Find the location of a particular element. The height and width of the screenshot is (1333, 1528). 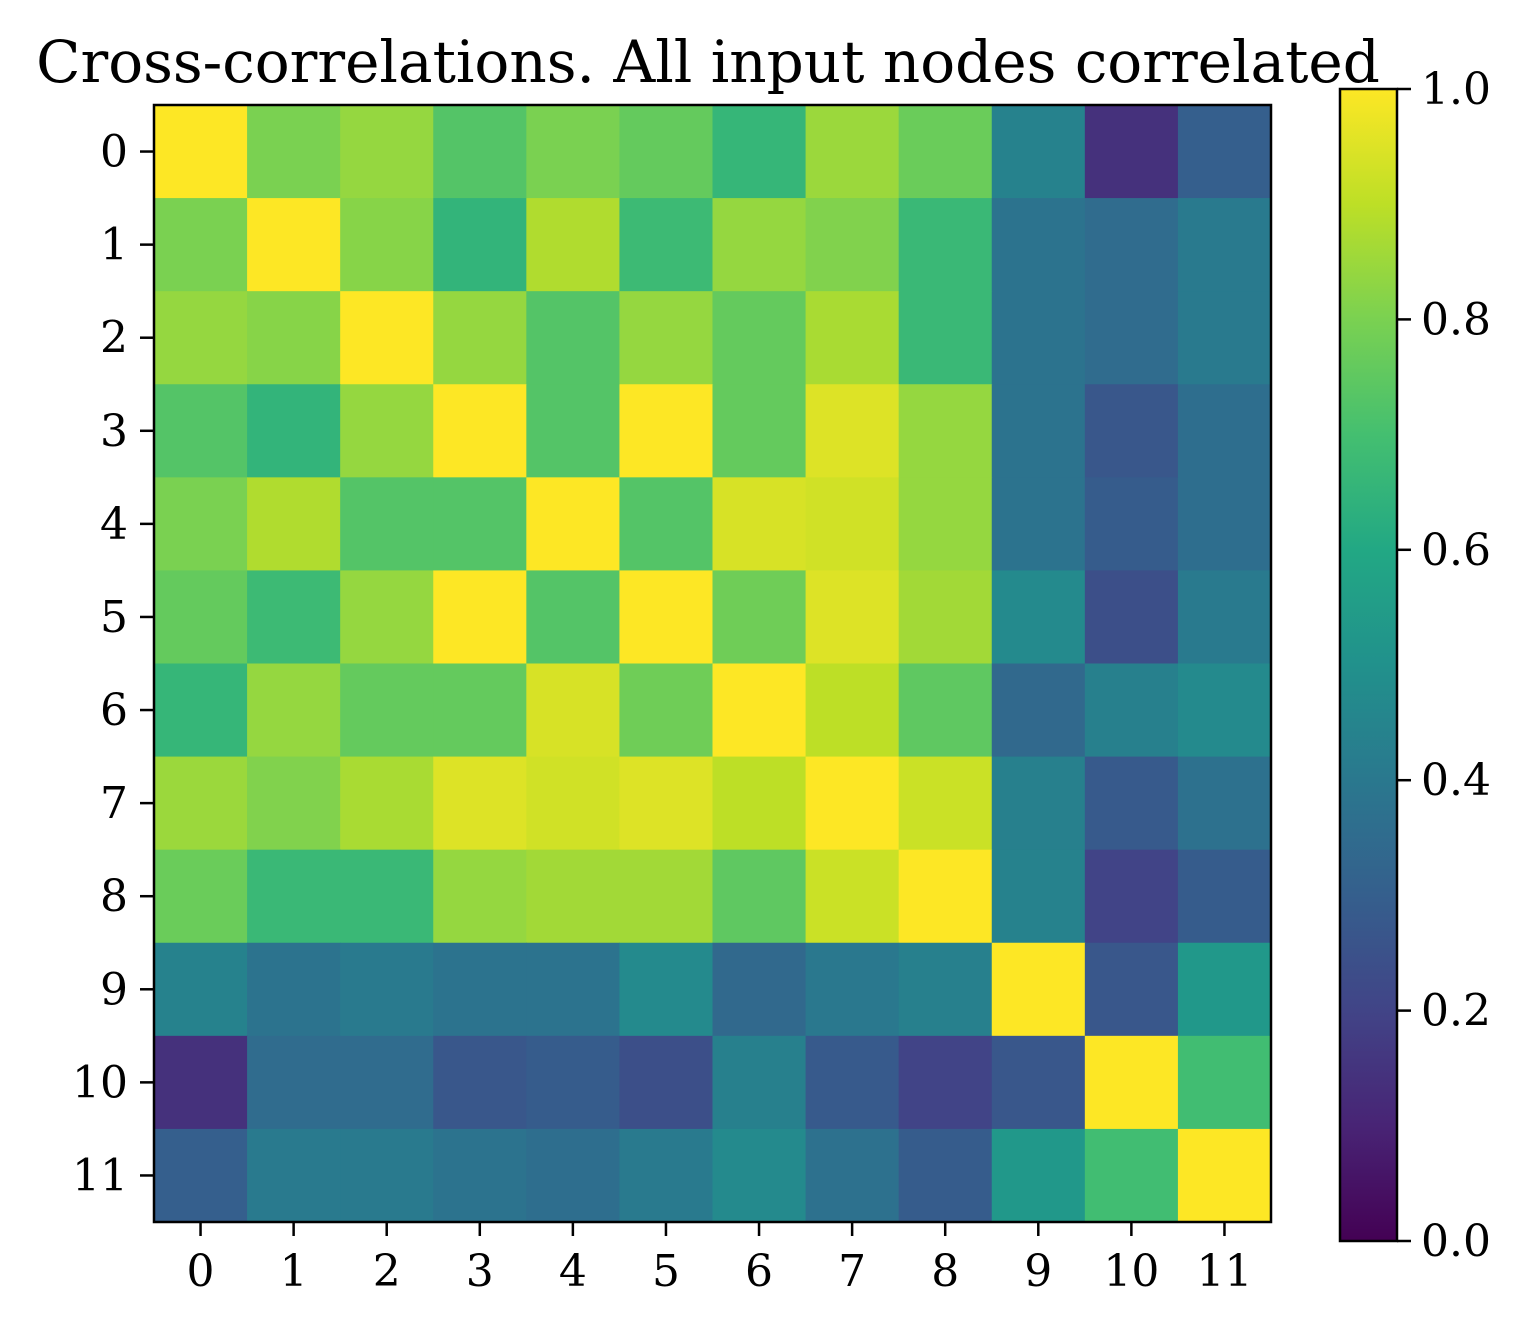

colorbar-tick-label: 0.8 is located at coordinates (1456, 319).